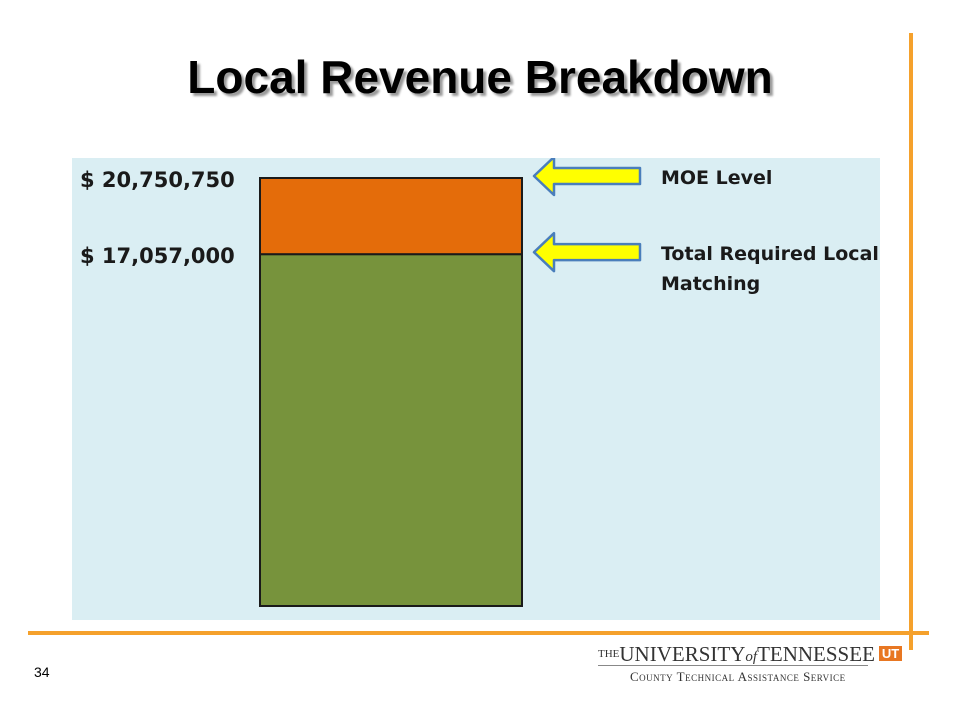  Describe the element at coordinates (609, 654) in the screenshot. I see `logo-the: THE` at that location.